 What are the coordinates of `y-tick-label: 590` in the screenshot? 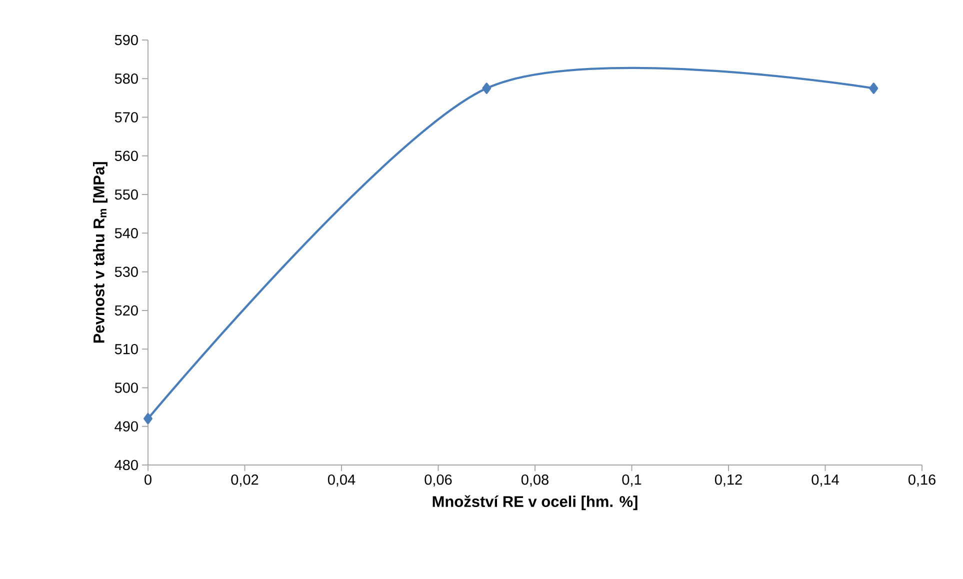 It's located at (126, 40).